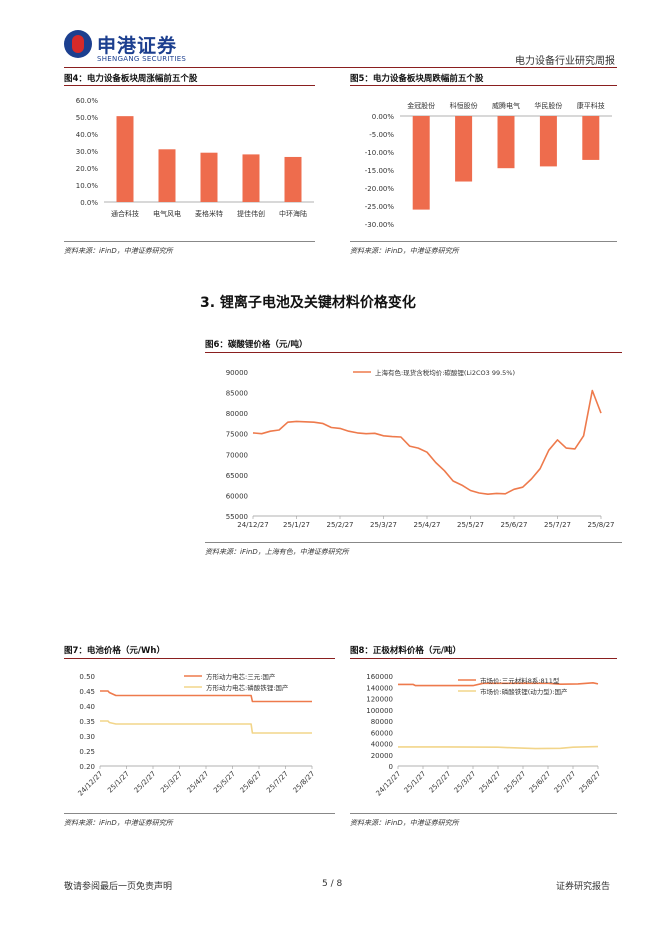 This screenshot has height=936, width=662. Describe the element at coordinates (406, 651) in the screenshot. I see `fig8-title: 图8：正极材料价格（元/吨）` at that location.